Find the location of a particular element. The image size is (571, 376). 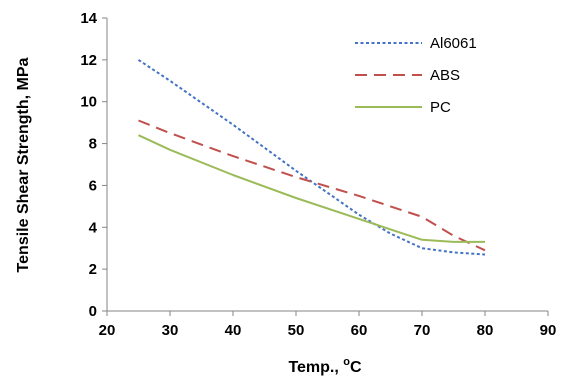

x-axis-title: Temp., oC is located at coordinates (325, 366).